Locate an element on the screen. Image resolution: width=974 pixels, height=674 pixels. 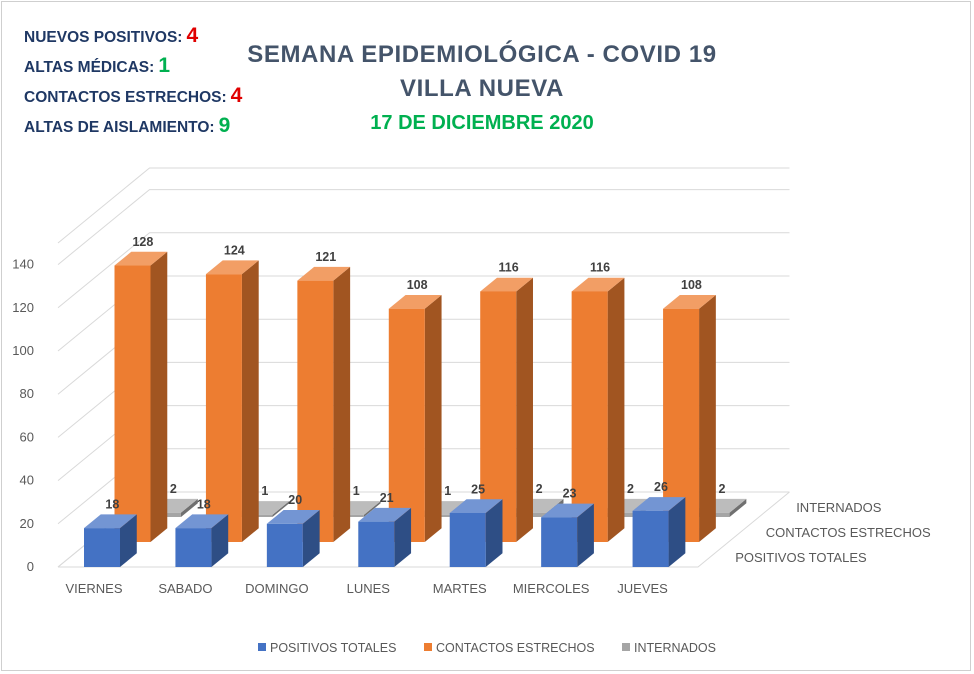
data-label: 116 is located at coordinates (600, 268).